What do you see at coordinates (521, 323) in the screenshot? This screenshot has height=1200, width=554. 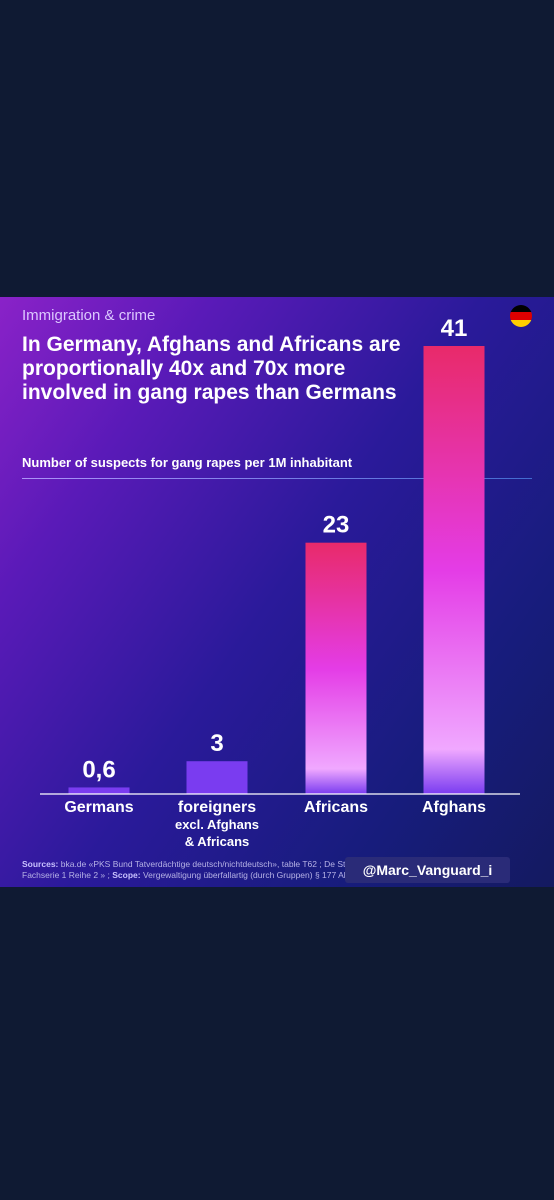 I see `flag-stripe-gold` at bounding box center [521, 323].